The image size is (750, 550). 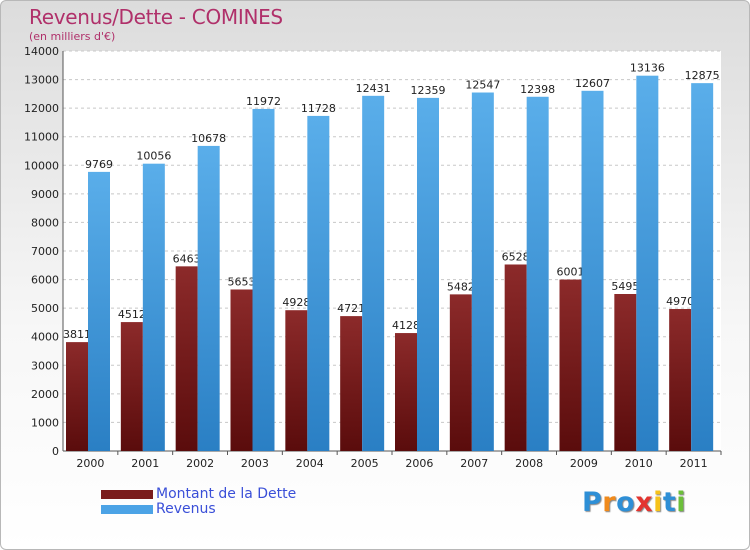 I want to click on chart-title: Revenus/Dette - COMINES, so click(x=156, y=17).